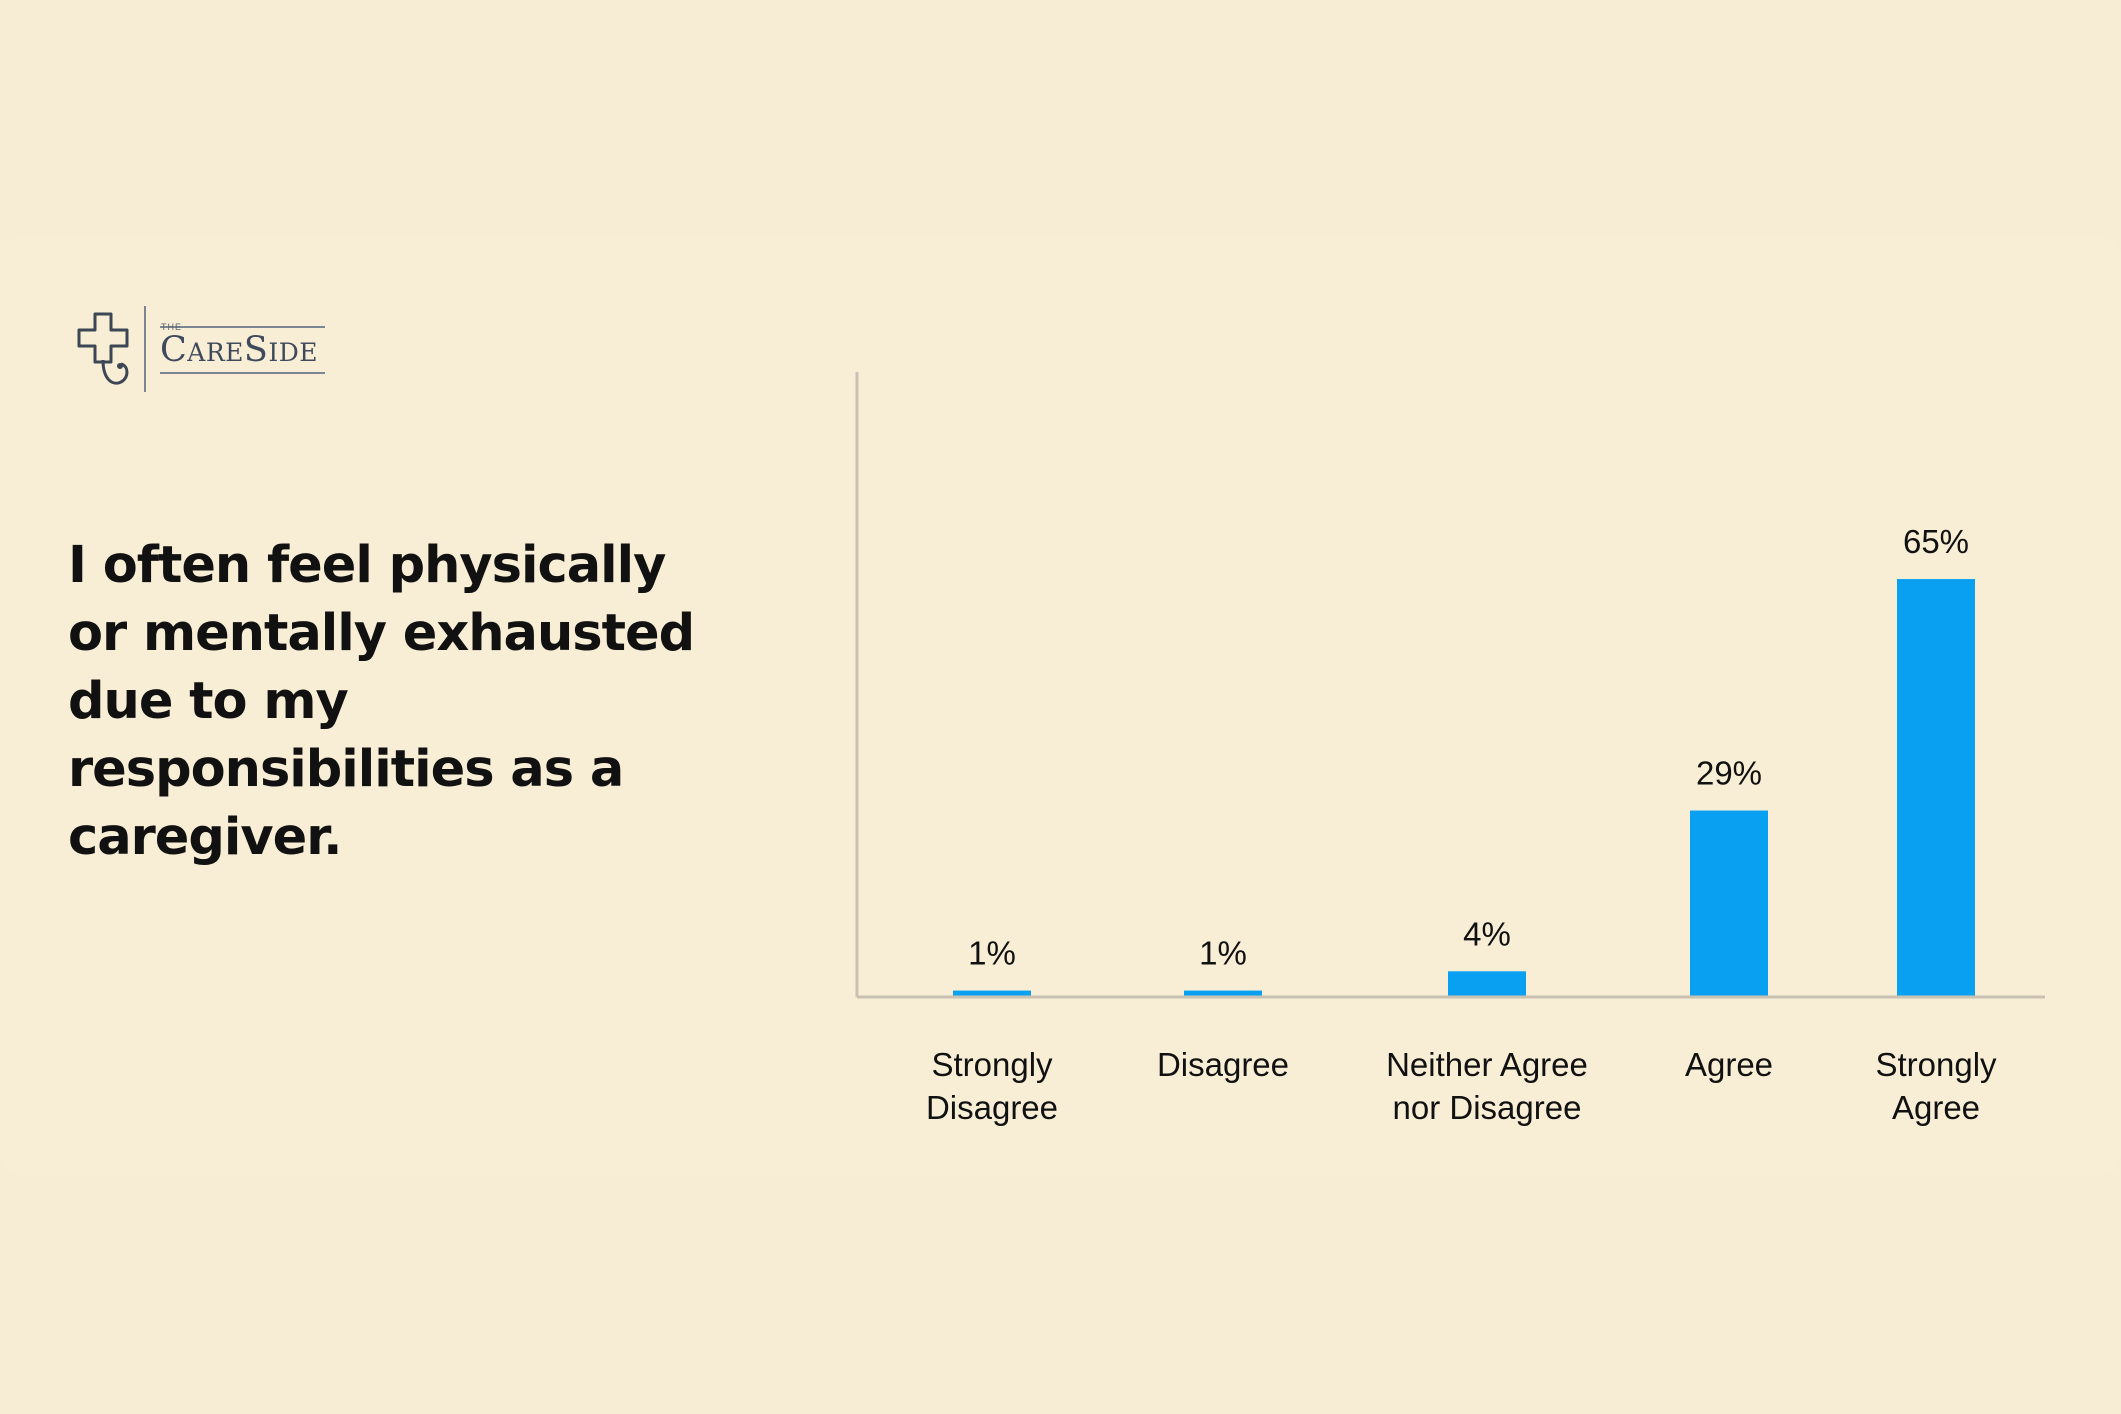  What do you see at coordinates (171, 327) in the screenshot?
I see `logo-small-text: THE` at bounding box center [171, 327].